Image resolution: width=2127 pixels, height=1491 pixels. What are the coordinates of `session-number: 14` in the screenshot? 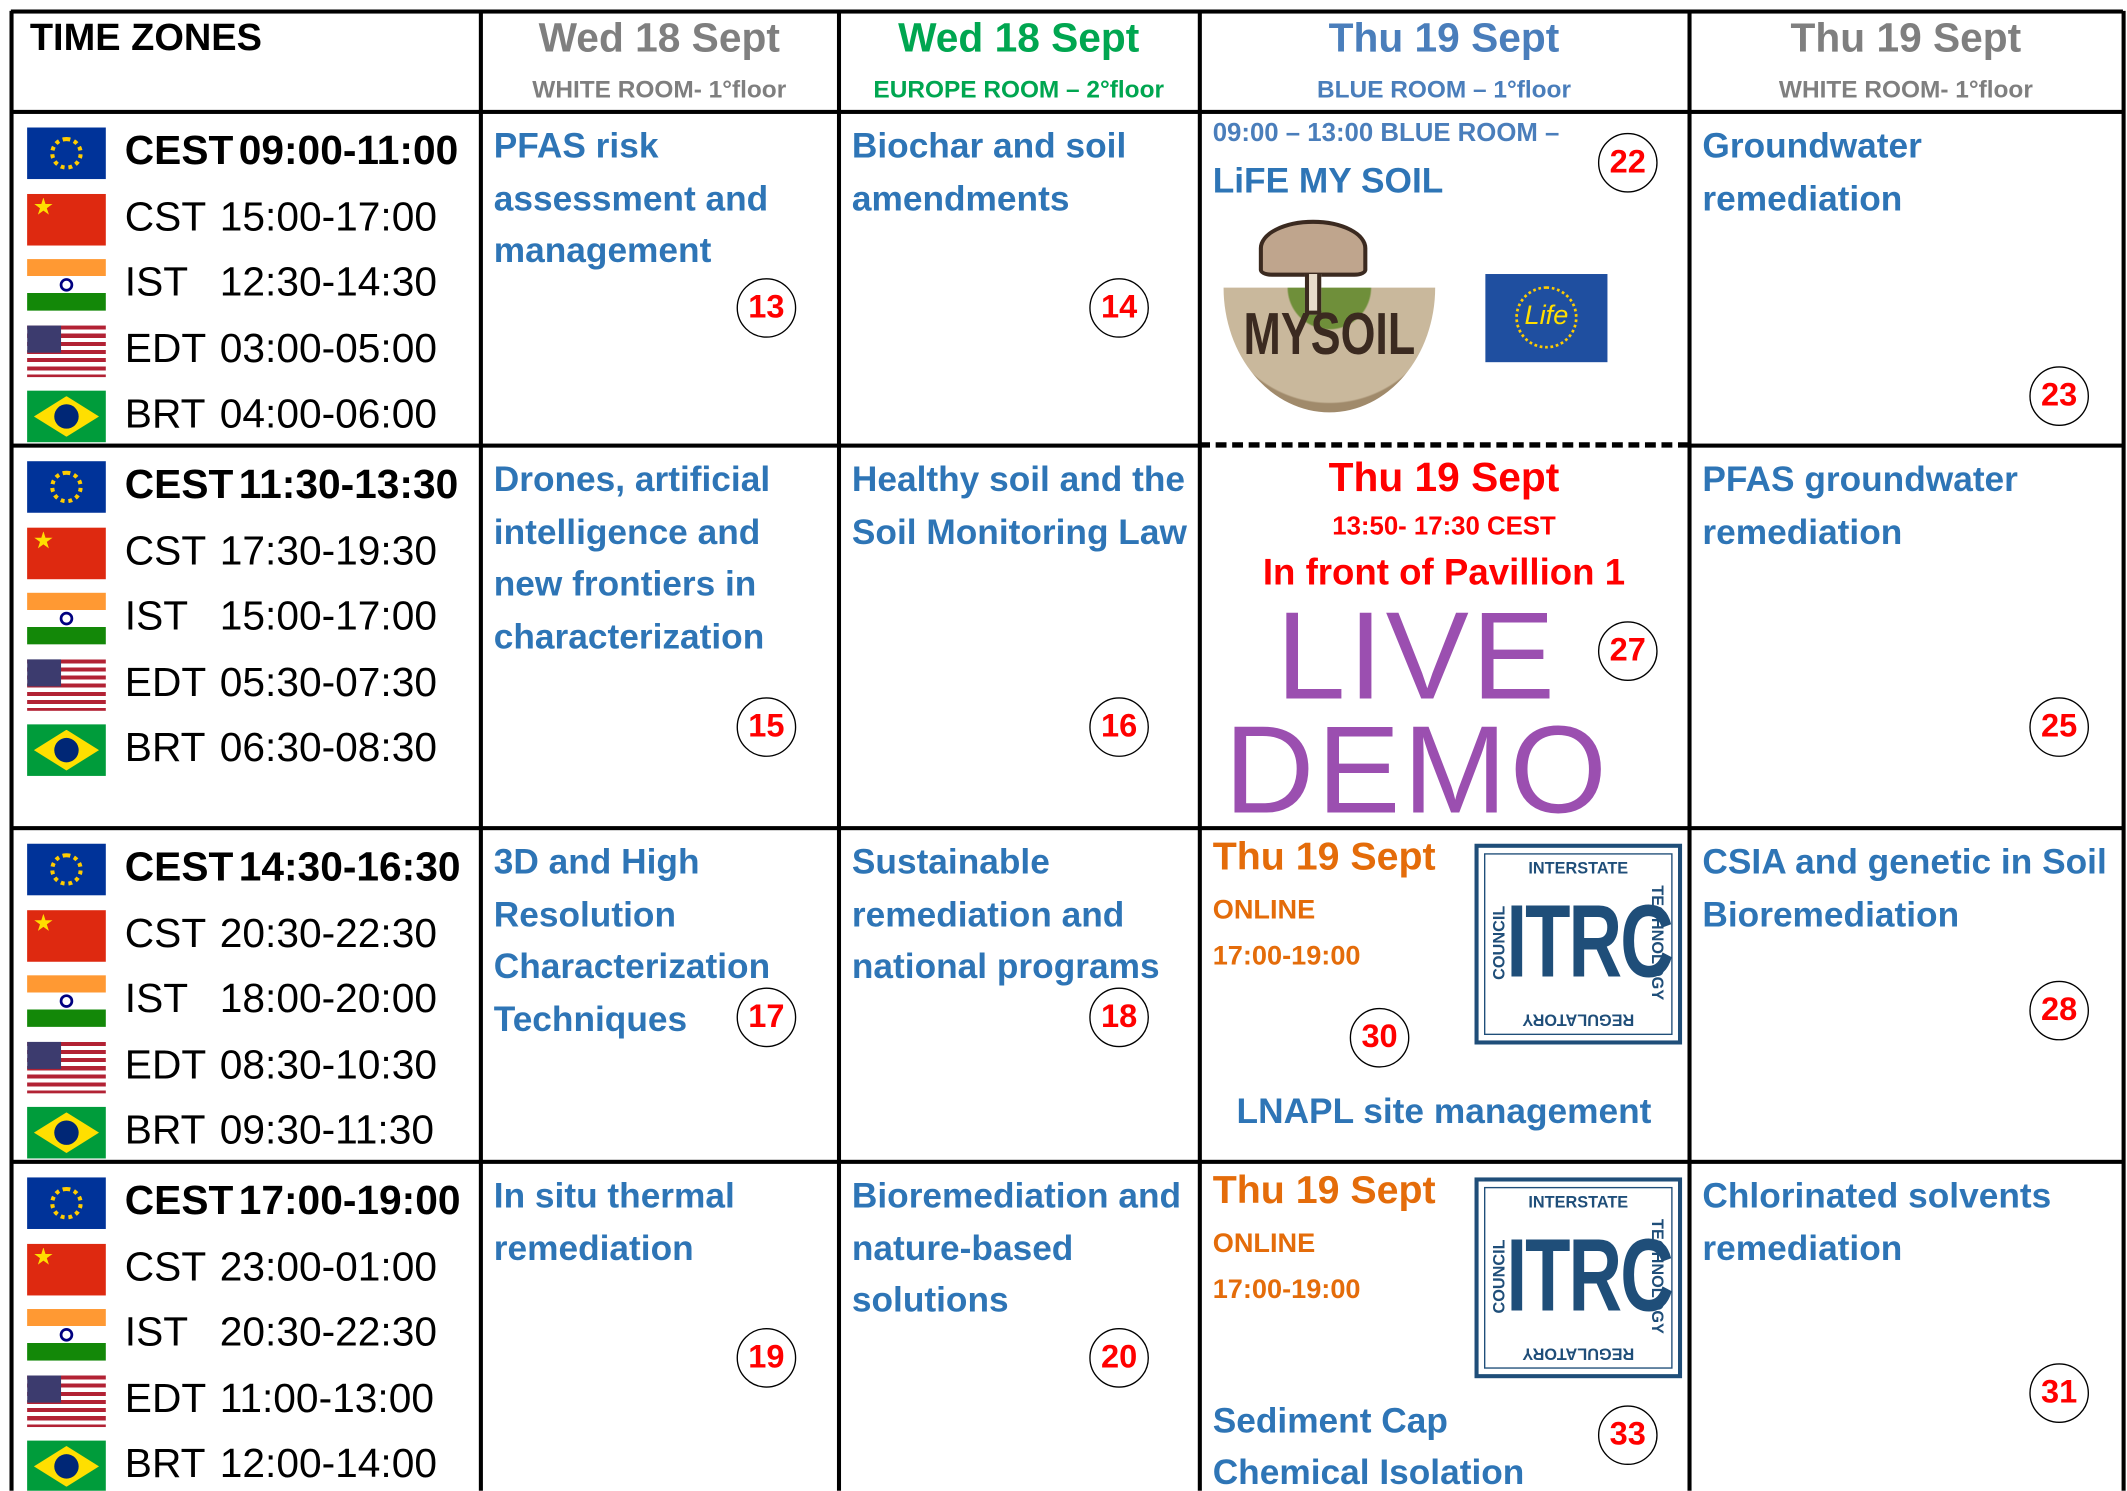 It's located at (1119, 308).